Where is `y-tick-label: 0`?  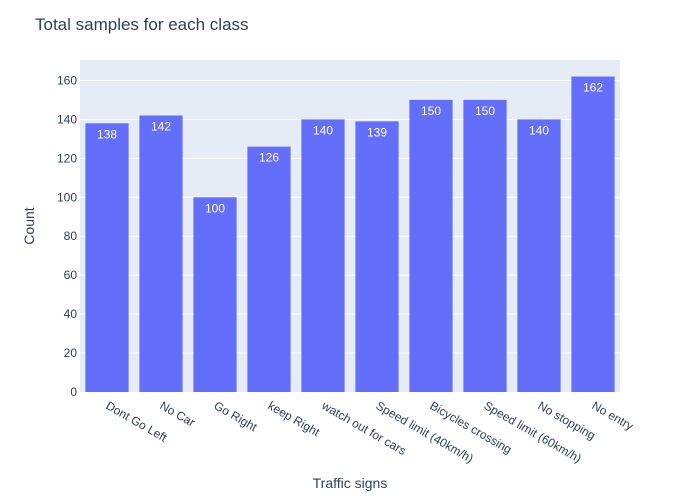 y-tick-label: 0 is located at coordinates (73, 392).